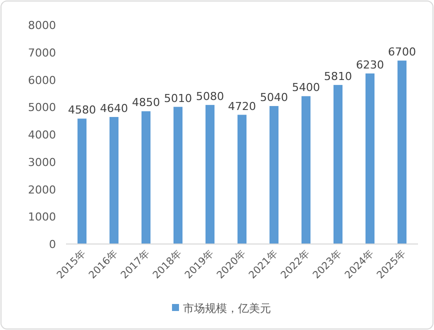 The image size is (434, 330). I want to click on data-label: 4720, so click(242, 106).